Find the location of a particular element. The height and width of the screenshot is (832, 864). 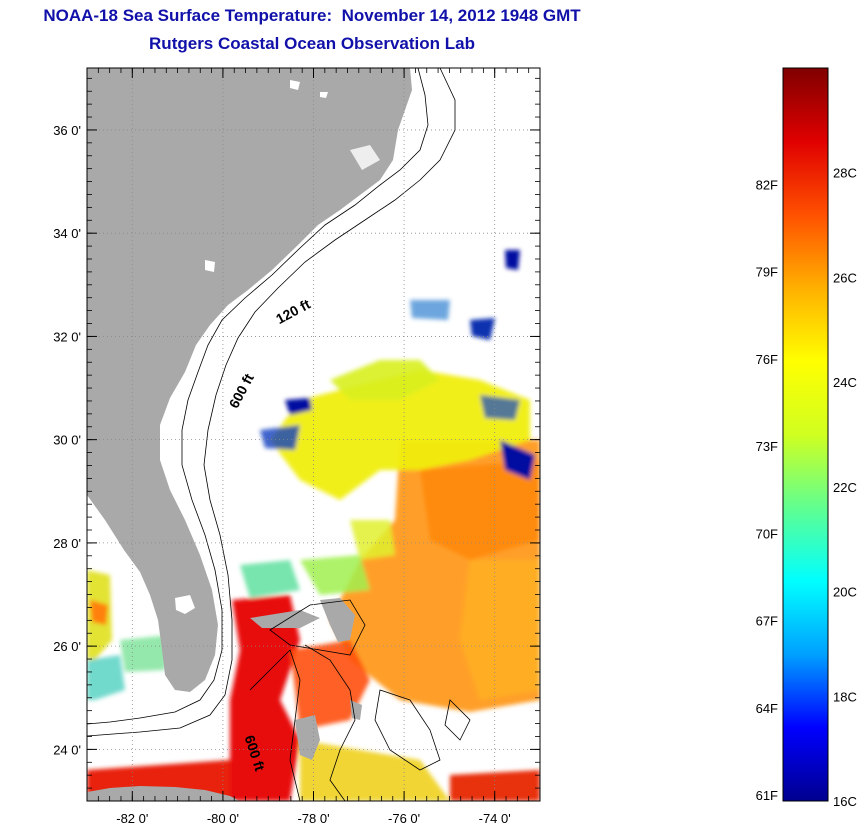

colorbar-f-label: 67F is located at coordinates (767, 621).